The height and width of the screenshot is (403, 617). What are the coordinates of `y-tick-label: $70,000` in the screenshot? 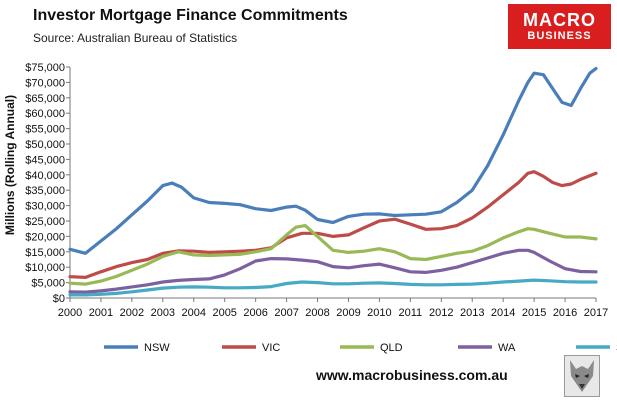 It's located at (45, 83).